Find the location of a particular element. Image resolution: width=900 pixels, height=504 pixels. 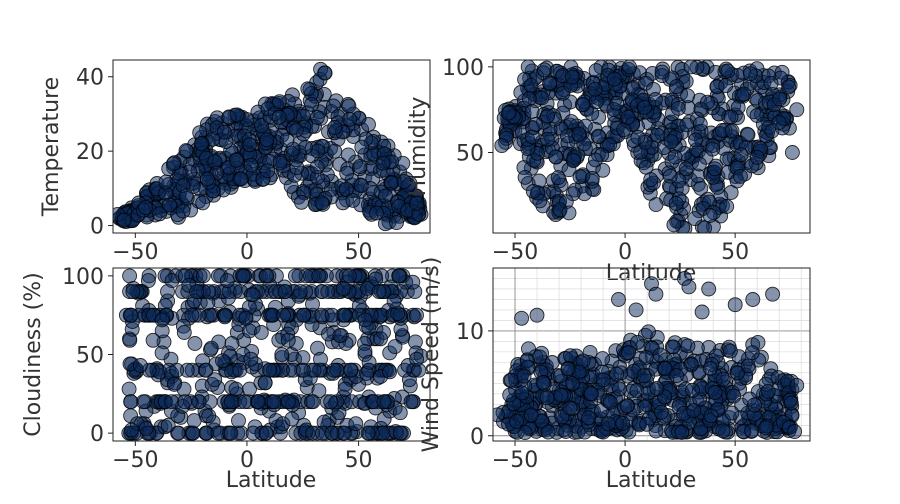

y-axis-label: Wind Speed (m/s) is located at coordinates (431, 355).